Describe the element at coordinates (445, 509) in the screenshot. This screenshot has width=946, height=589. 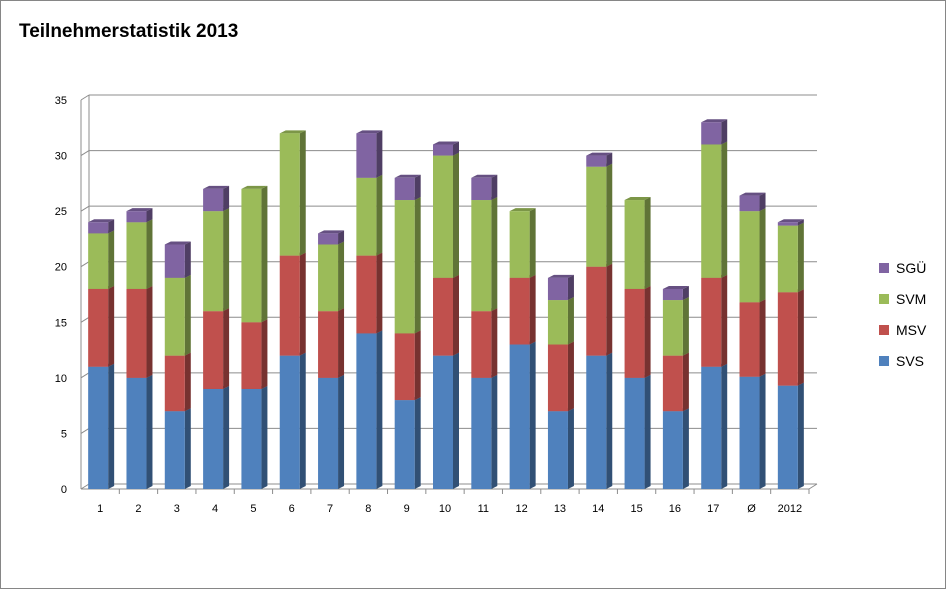
I see `x-tick-label: 10` at that location.